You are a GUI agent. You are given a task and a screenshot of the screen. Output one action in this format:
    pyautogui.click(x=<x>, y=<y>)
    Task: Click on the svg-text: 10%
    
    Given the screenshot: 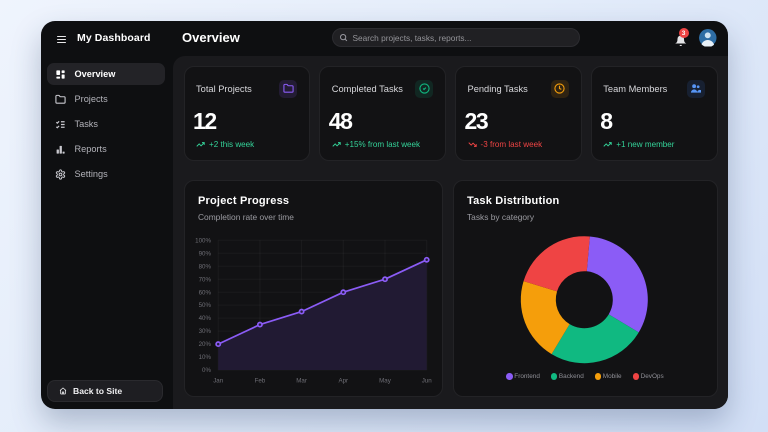 What is the action you would take?
    pyautogui.click(x=204, y=357)
    